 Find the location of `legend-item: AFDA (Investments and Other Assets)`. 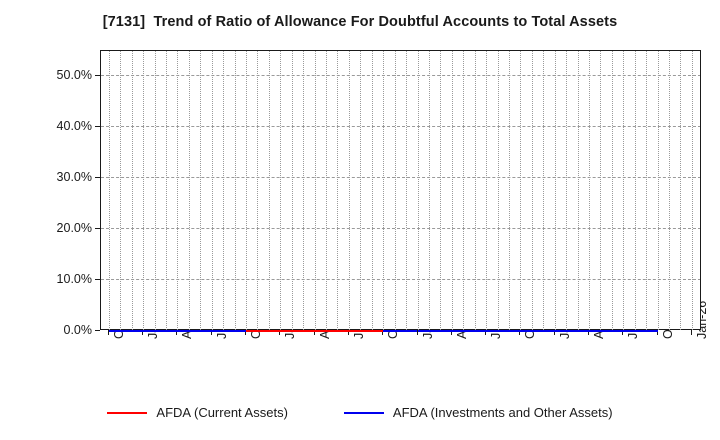

legend-item: AFDA (Investments and Other Assets) is located at coordinates (478, 412).